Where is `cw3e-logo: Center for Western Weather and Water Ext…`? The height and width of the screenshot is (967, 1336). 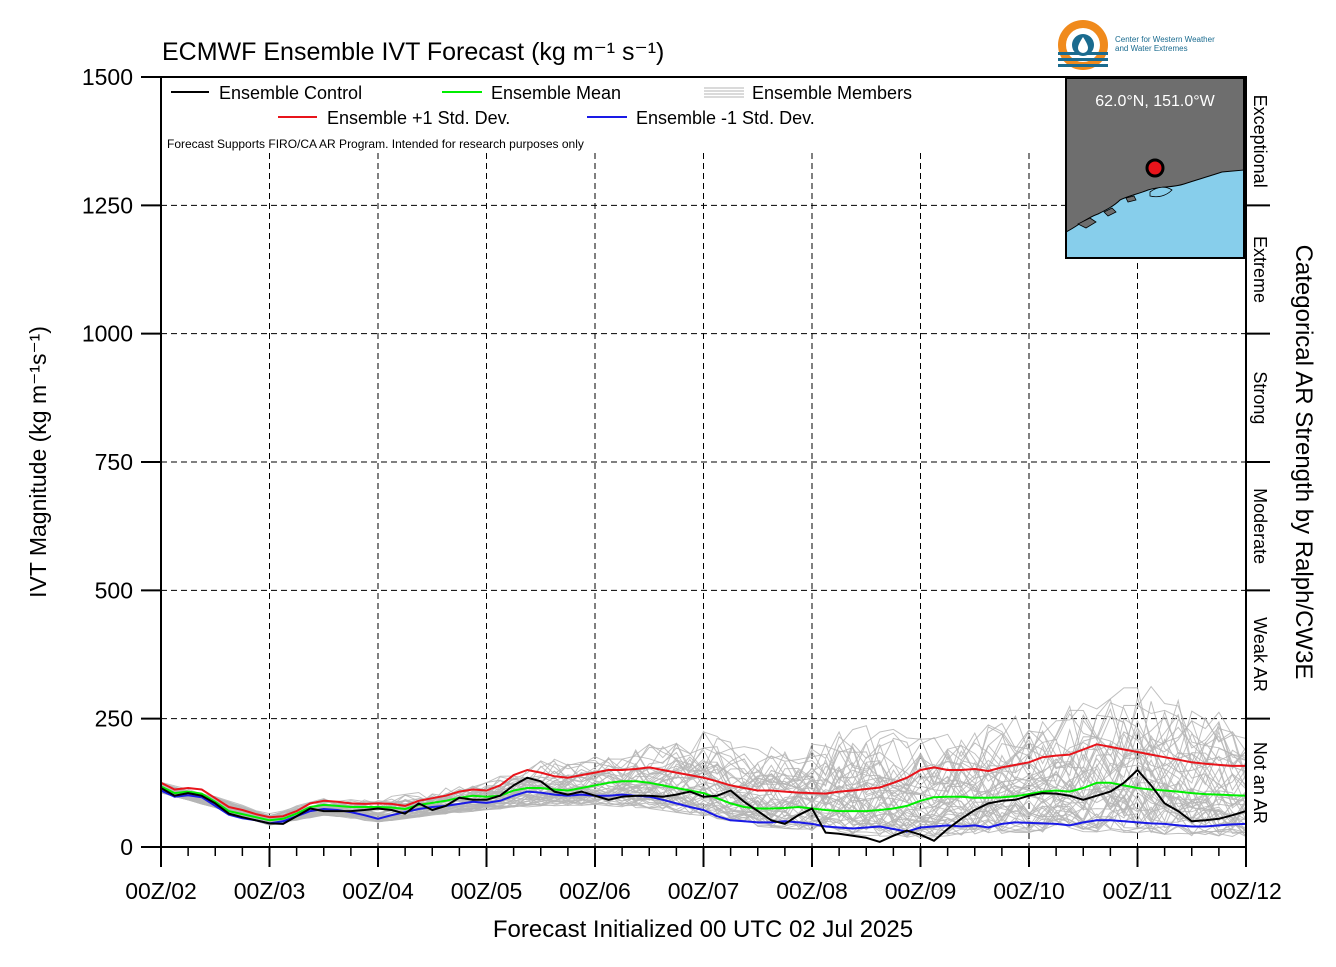
cw3e-logo: Center for Western Weather and Water Ext… is located at coordinates (1136, 45).